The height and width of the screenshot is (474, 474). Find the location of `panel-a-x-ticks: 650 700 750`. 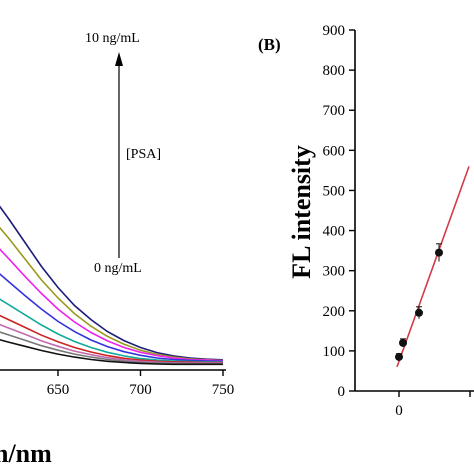

panel-a-x-ticks: 650 700 750 is located at coordinates (141, 384).